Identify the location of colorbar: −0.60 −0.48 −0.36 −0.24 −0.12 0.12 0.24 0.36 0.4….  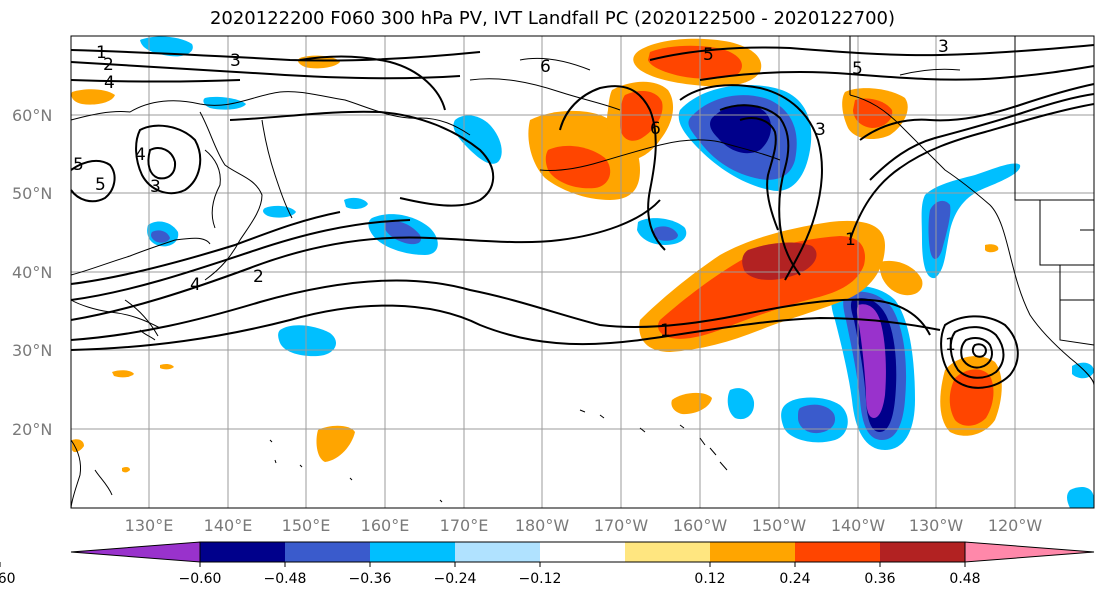
(547, 564).